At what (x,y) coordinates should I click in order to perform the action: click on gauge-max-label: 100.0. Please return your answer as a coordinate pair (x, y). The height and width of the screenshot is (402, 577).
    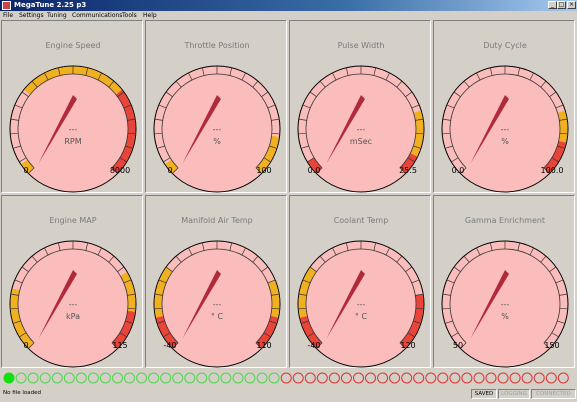
    Looking at the image, I should click on (552, 170).